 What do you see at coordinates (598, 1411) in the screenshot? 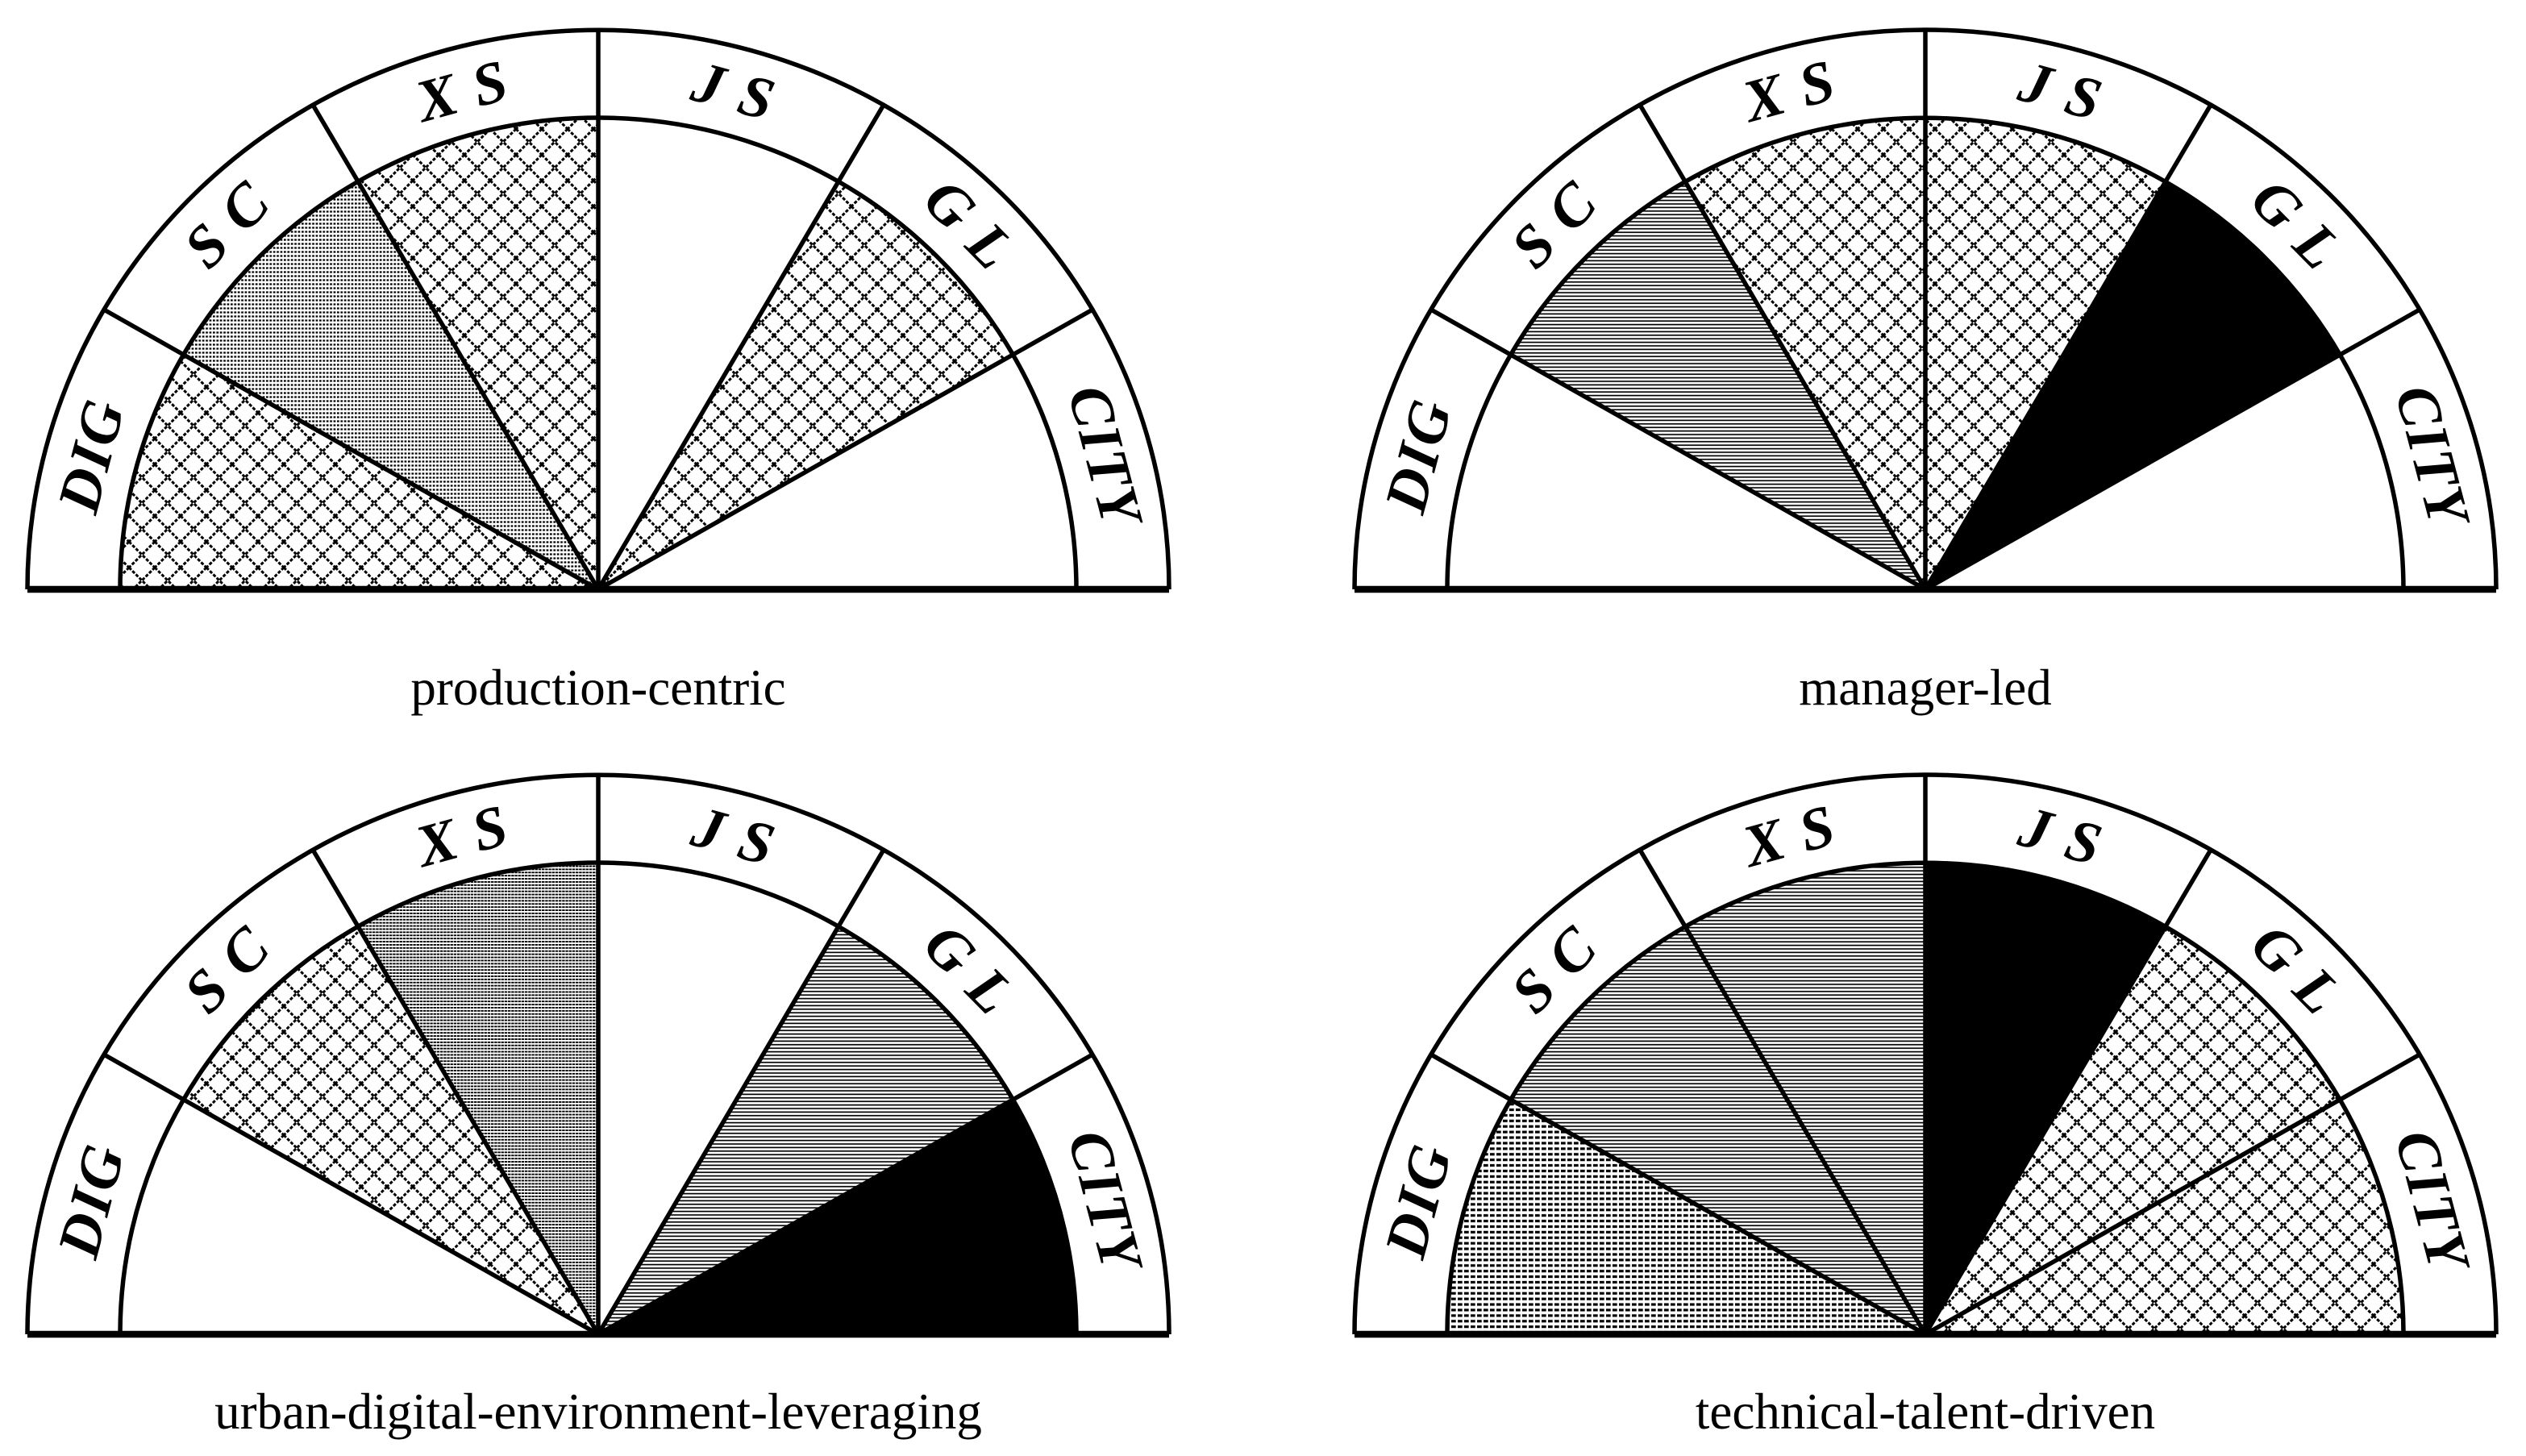
I see `chart-title: urban-digital-environment-leveraging` at bounding box center [598, 1411].